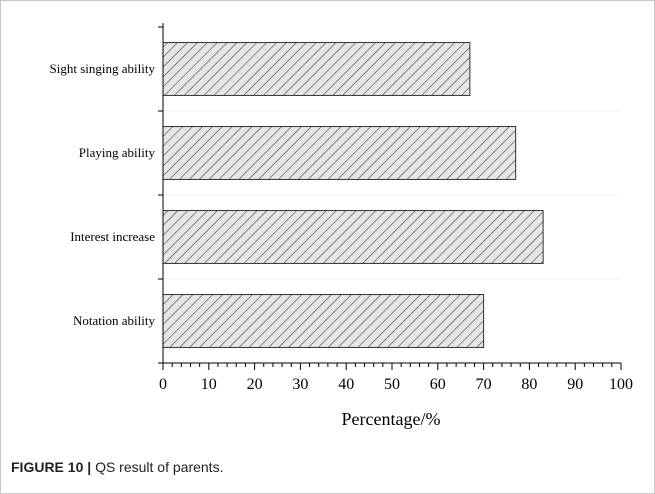 This screenshot has height=494, width=655. I want to click on x-tick-label: 50, so click(392, 384).